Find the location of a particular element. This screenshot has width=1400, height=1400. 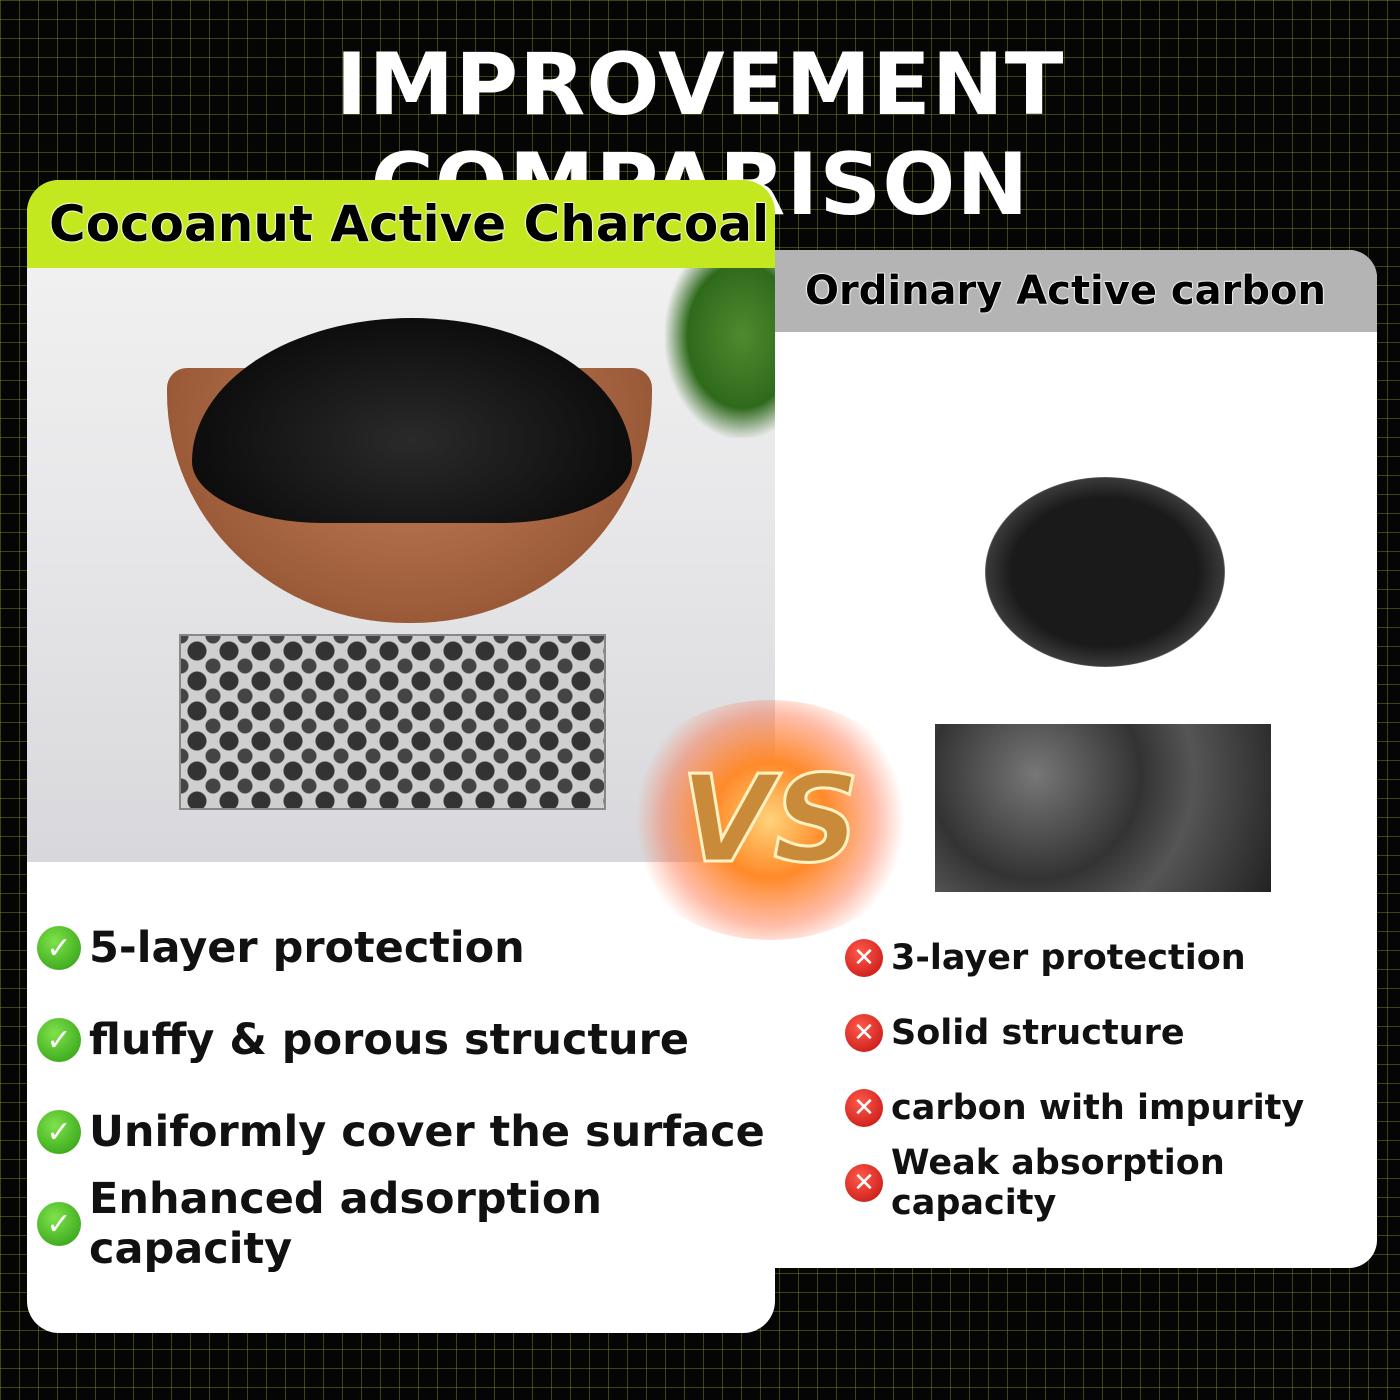

coconut-charcoal-title: Cocoanut Active Charcoal is located at coordinates (409, 224).